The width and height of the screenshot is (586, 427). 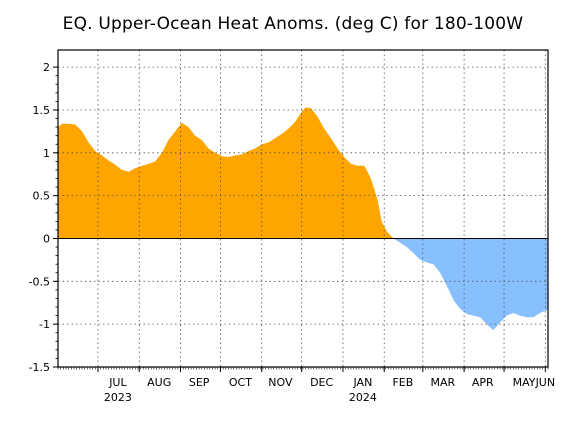 I want to click on y-tick-labels: -1.5 -1 -0.5 0 0.5 1 1.5 2, so click(x=39, y=217).